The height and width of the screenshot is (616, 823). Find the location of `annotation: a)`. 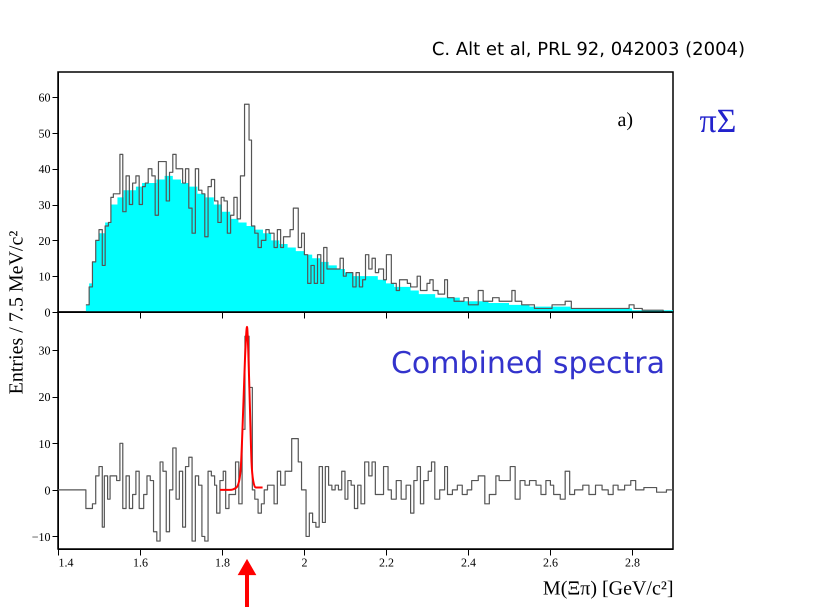

annotation: a) is located at coordinates (625, 120).